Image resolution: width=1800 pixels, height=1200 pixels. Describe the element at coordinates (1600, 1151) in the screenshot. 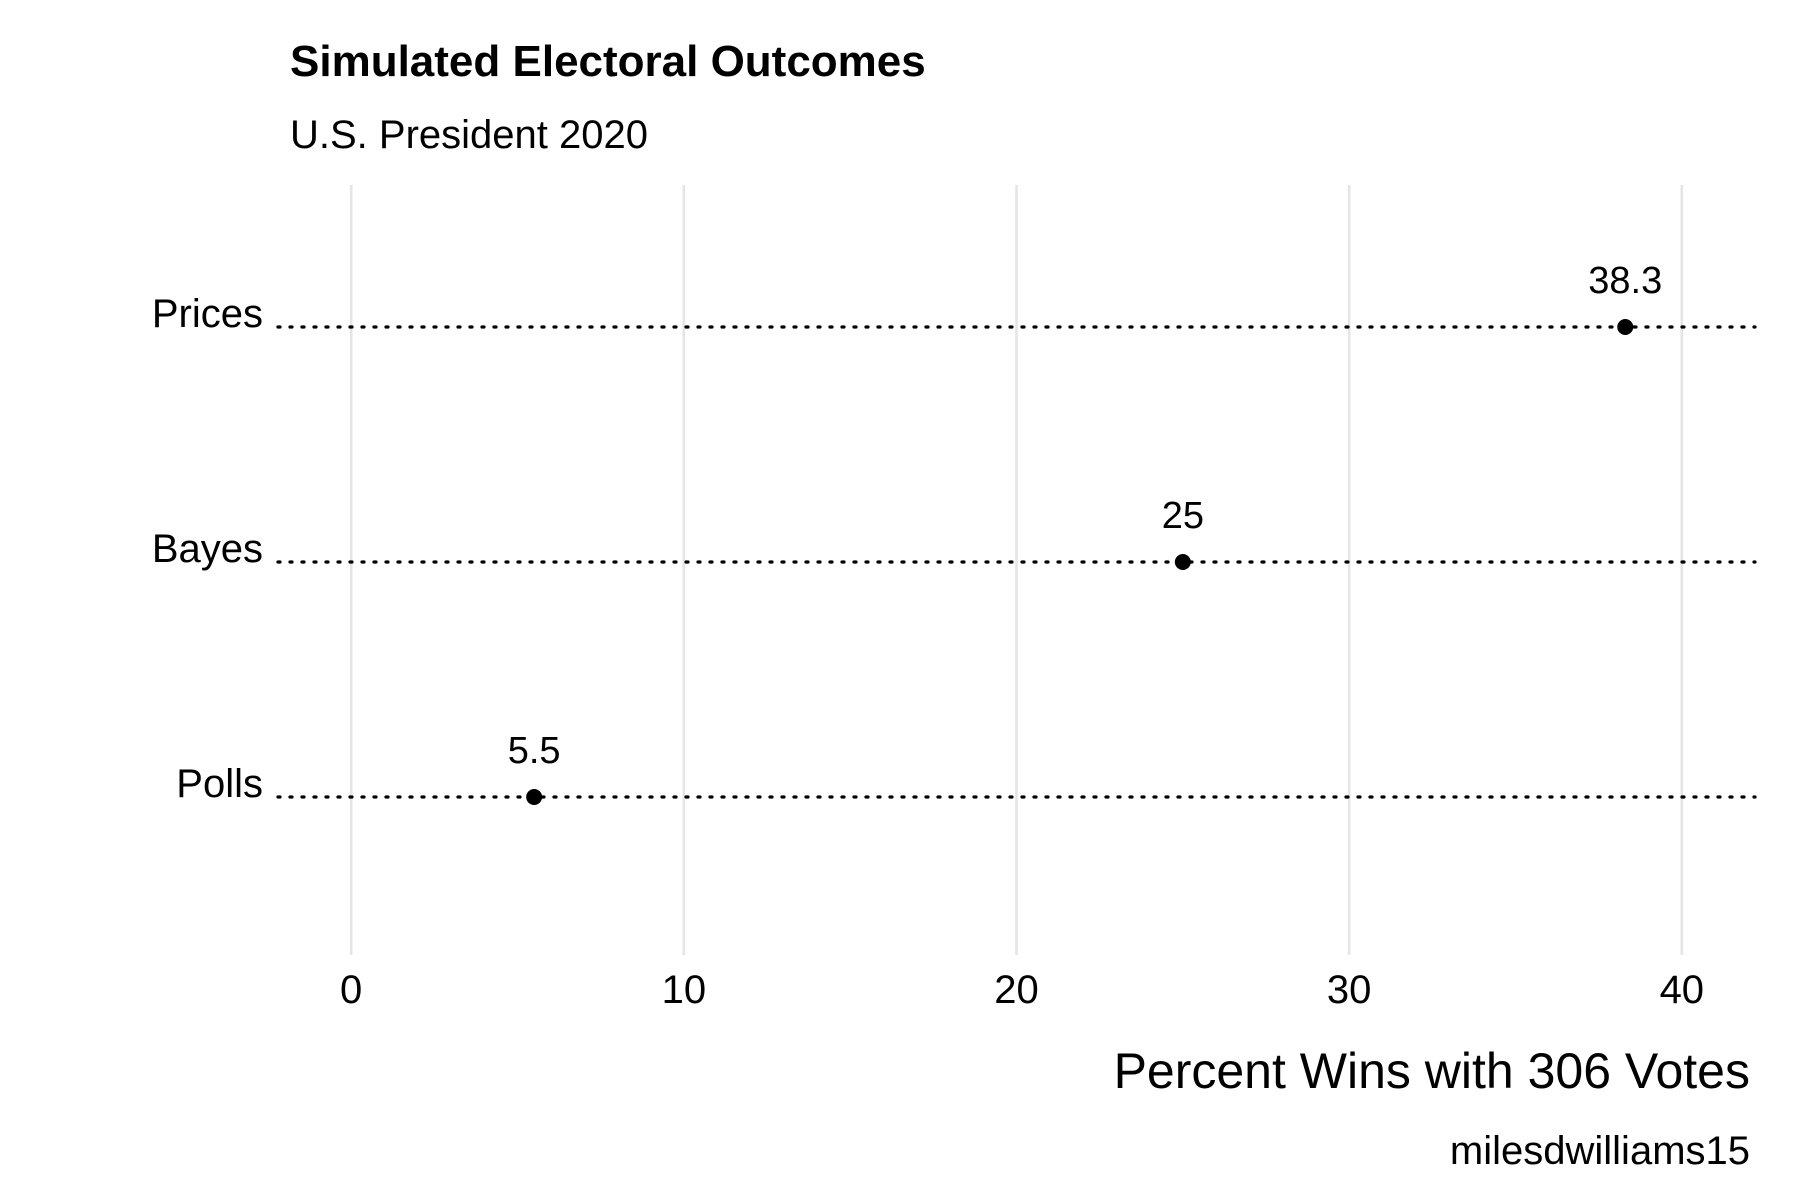

I see `chart-caption: milesdwilliams15` at that location.